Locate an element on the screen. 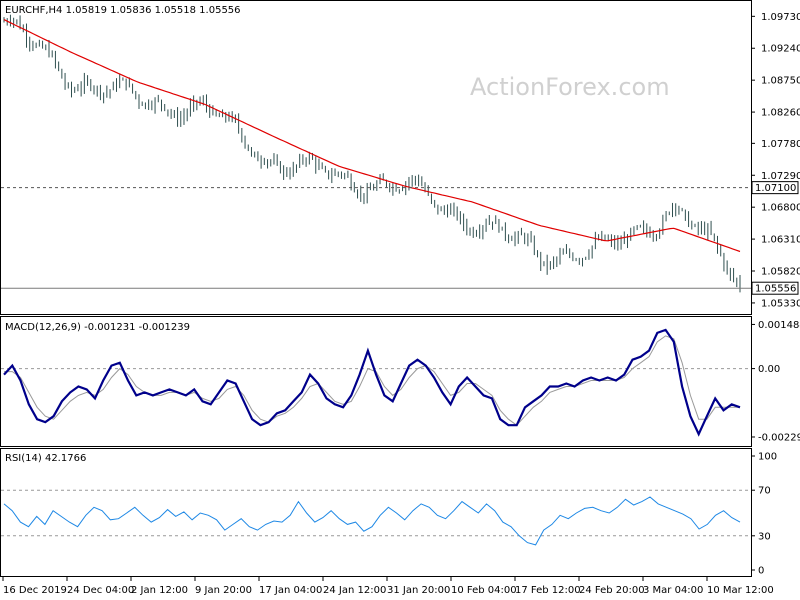 The image size is (800, 600). rsi-axis-label: 70 is located at coordinates (764, 491).